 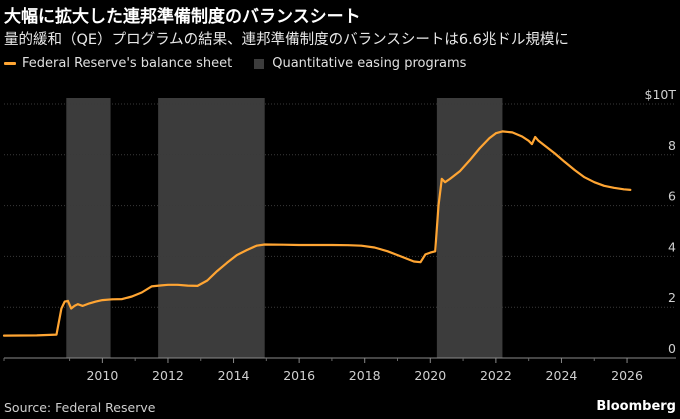 What do you see at coordinates (168, 375) in the screenshot?
I see `x-tick-label-2012: 2012` at bounding box center [168, 375].